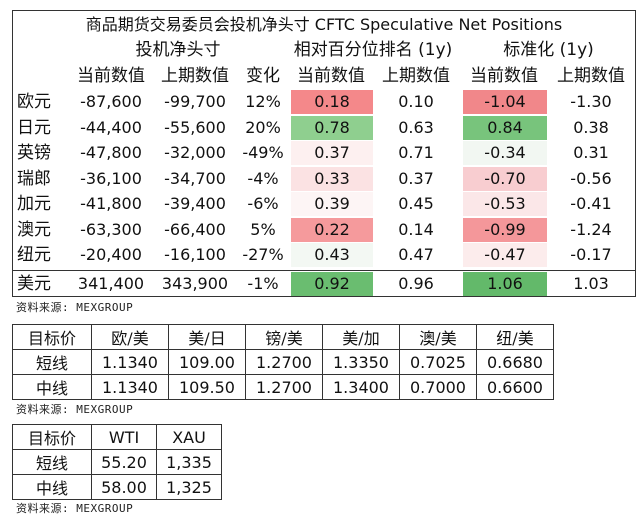 The image size is (640, 517). Describe the element at coordinates (195, 229) in the screenshot. I see `net-previous: -66,400` at that location.